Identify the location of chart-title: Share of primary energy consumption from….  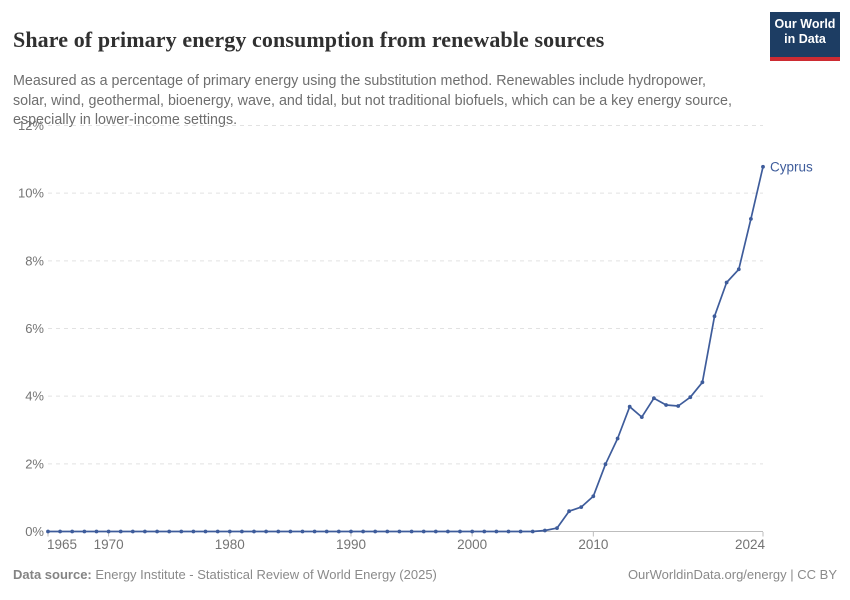
(309, 39).